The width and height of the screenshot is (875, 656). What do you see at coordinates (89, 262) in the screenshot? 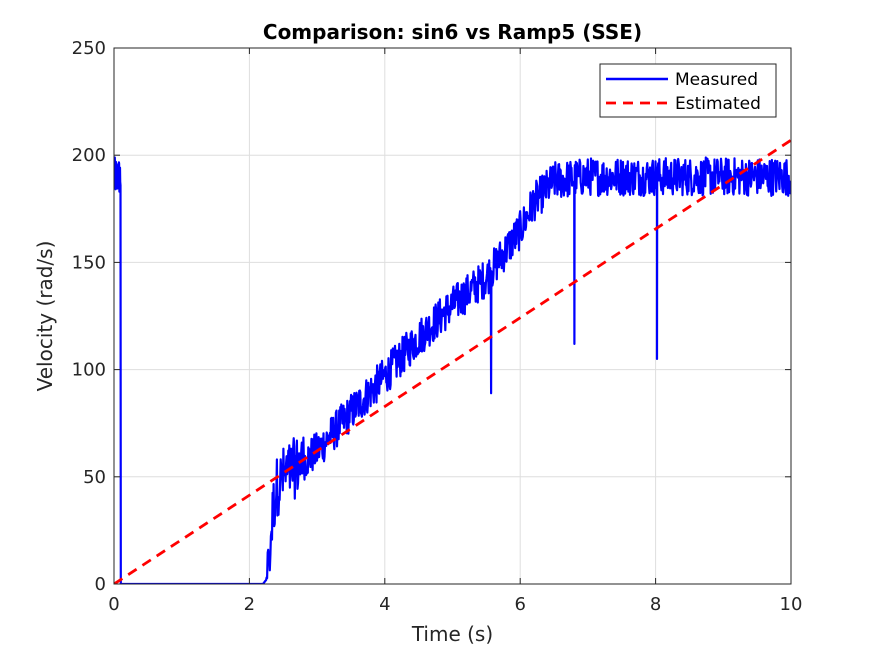
I see `y-tick-label: 150` at bounding box center [89, 262].